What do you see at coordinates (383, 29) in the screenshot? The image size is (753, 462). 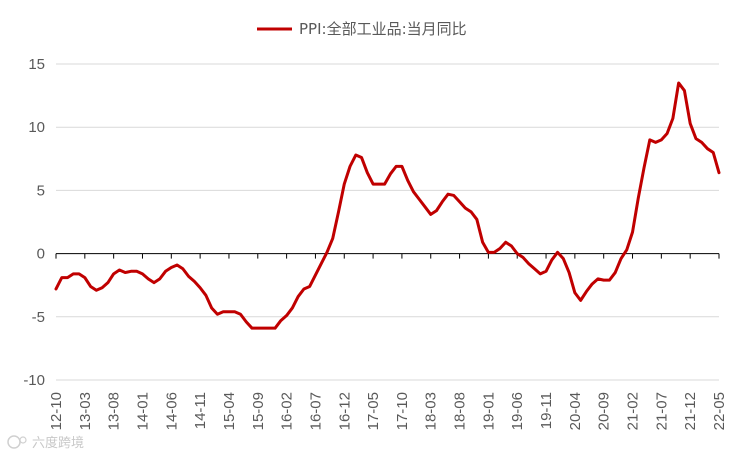 I see `legend-label: PPI:全部工业品:当月同比` at bounding box center [383, 29].